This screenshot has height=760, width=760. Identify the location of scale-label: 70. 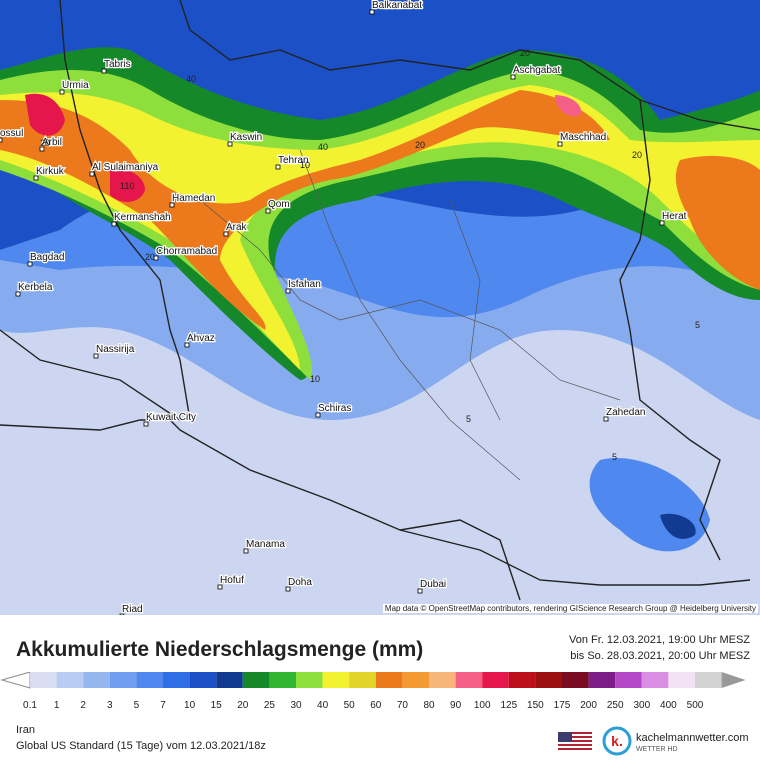
(403, 705).